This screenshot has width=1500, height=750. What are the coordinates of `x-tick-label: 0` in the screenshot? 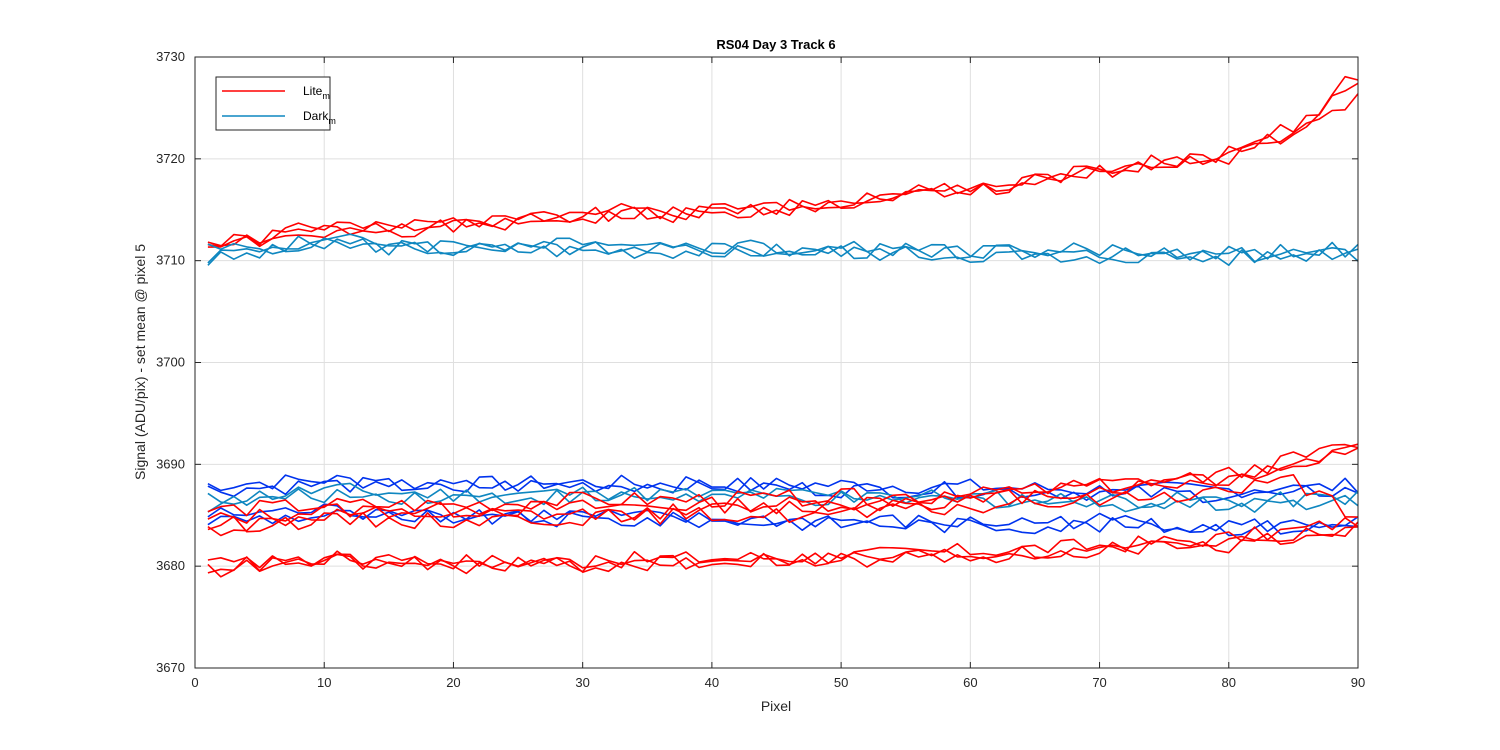 It's located at (194, 682).